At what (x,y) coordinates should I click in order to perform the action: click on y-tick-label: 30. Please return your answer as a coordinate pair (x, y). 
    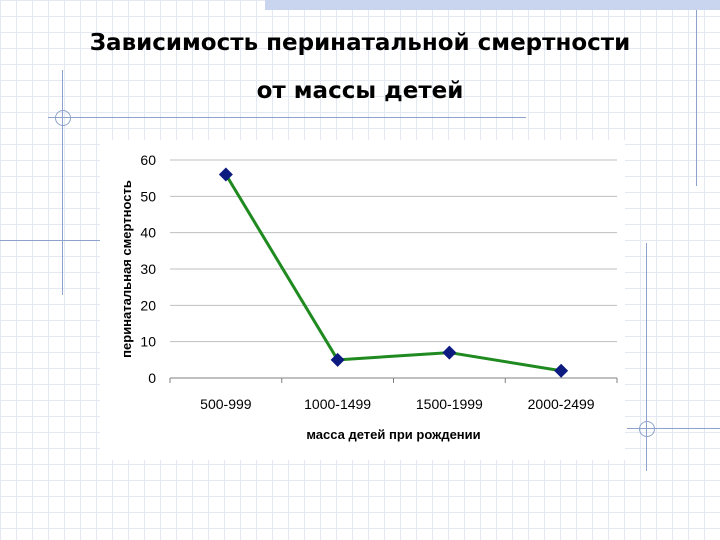
    Looking at the image, I should click on (148, 269).